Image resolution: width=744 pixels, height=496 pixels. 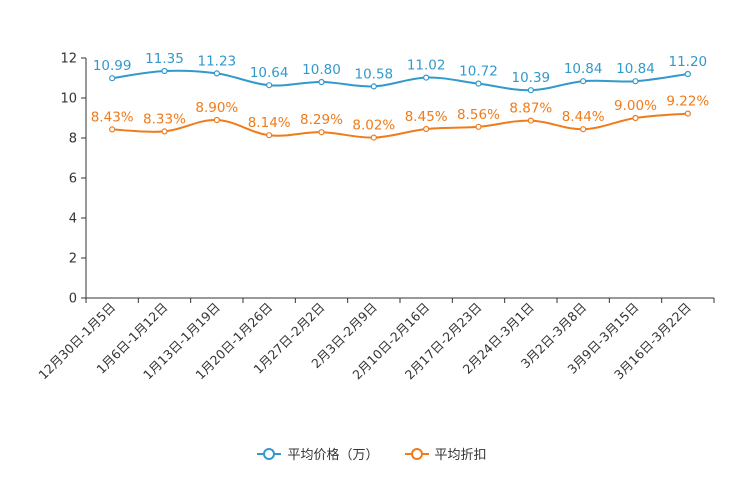 I want to click on data-label: 8.87%, so click(x=530, y=109).